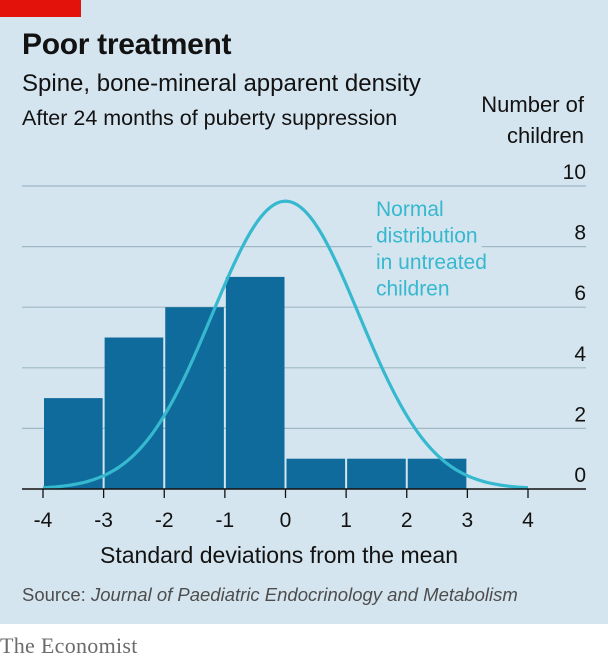  What do you see at coordinates (532, 104) in the screenshot?
I see `y-axis-label-line-1: Number of` at bounding box center [532, 104].